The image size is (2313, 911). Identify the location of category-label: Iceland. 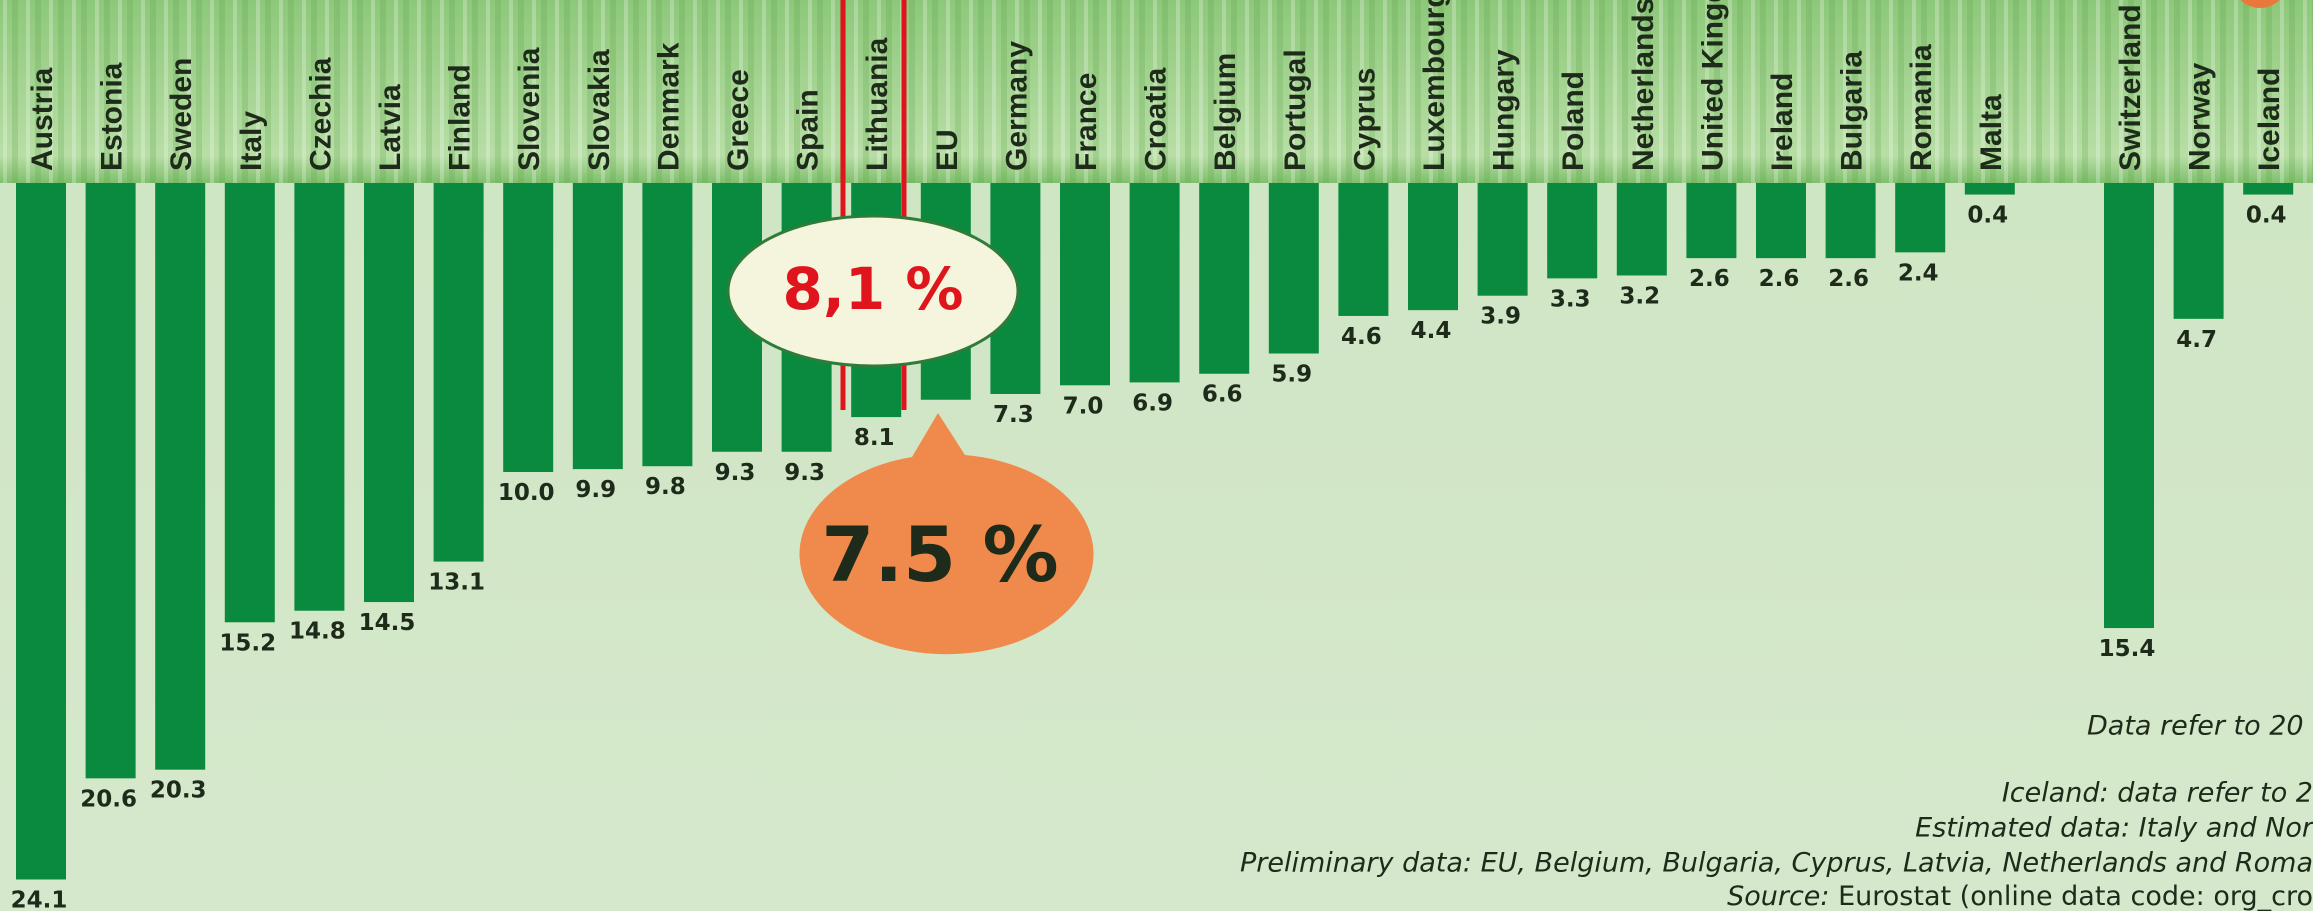
(2269, 119).